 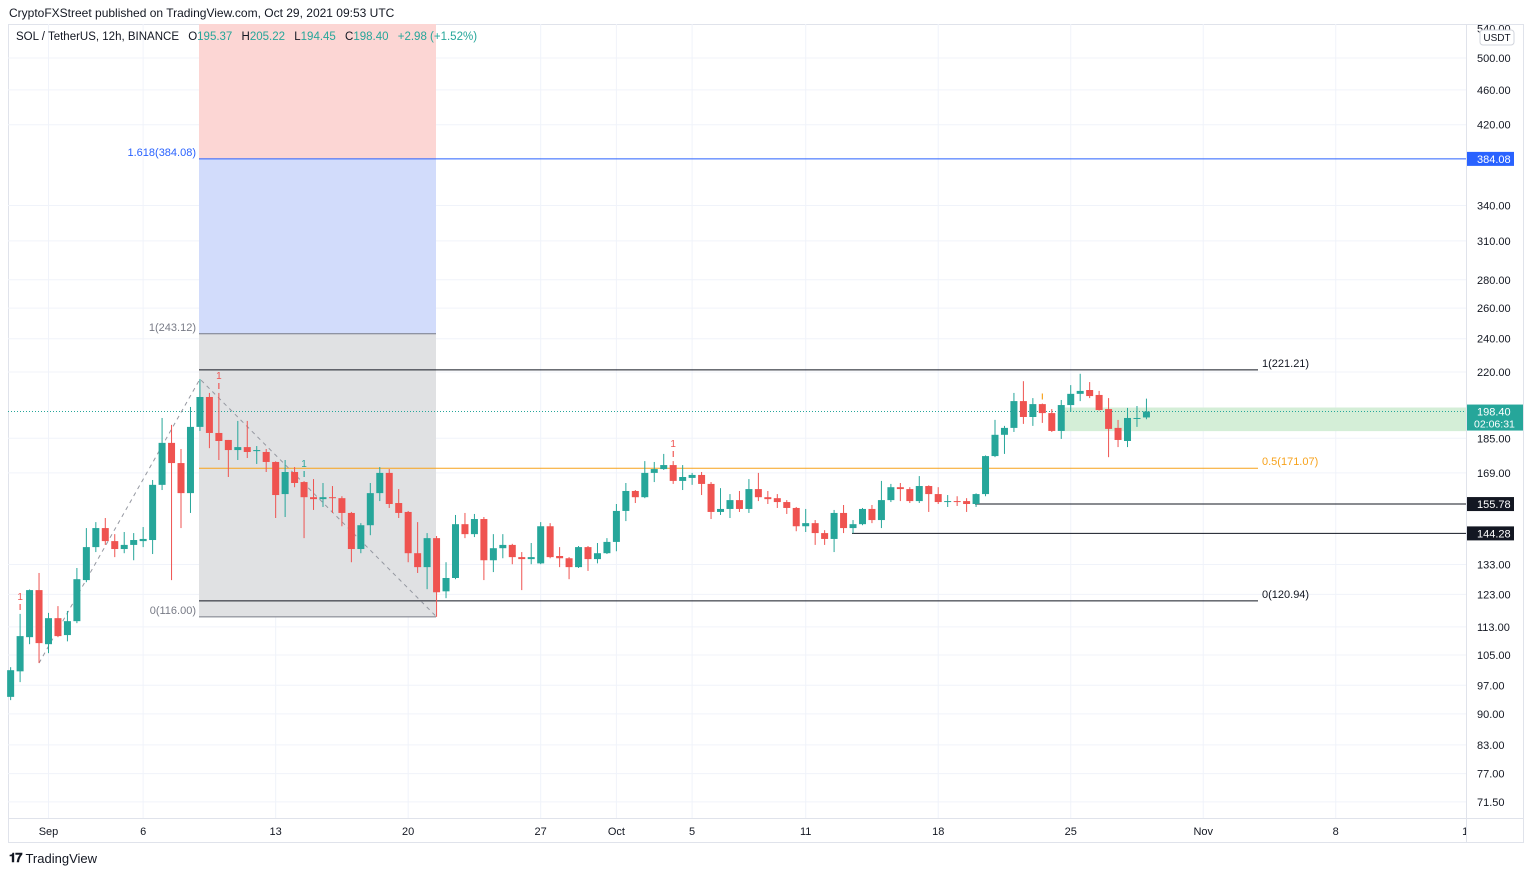 What do you see at coordinates (1494, 126) in the screenshot?
I see `price-tick-label: 420.00` at bounding box center [1494, 126].